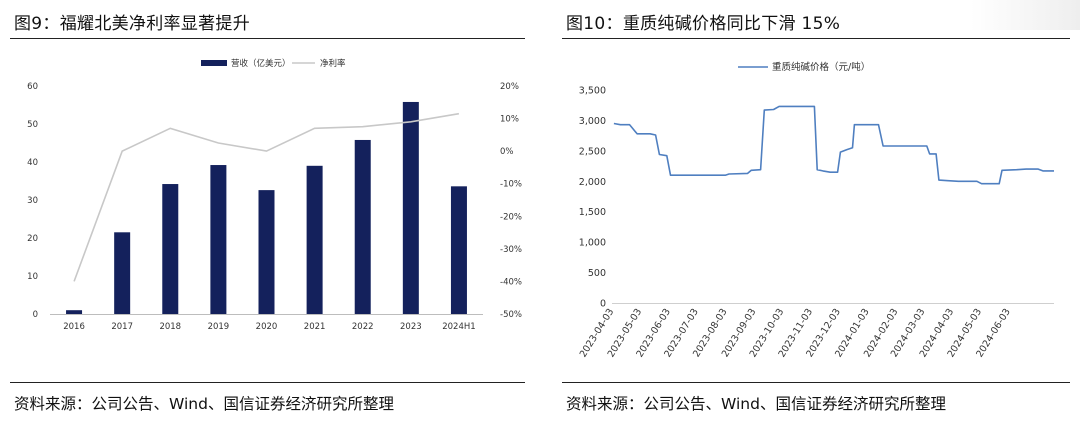 The image size is (1080, 421). Describe the element at coordinates (592, 182) in the screenshot. I see `y-tick-label: 2,000` at that location.